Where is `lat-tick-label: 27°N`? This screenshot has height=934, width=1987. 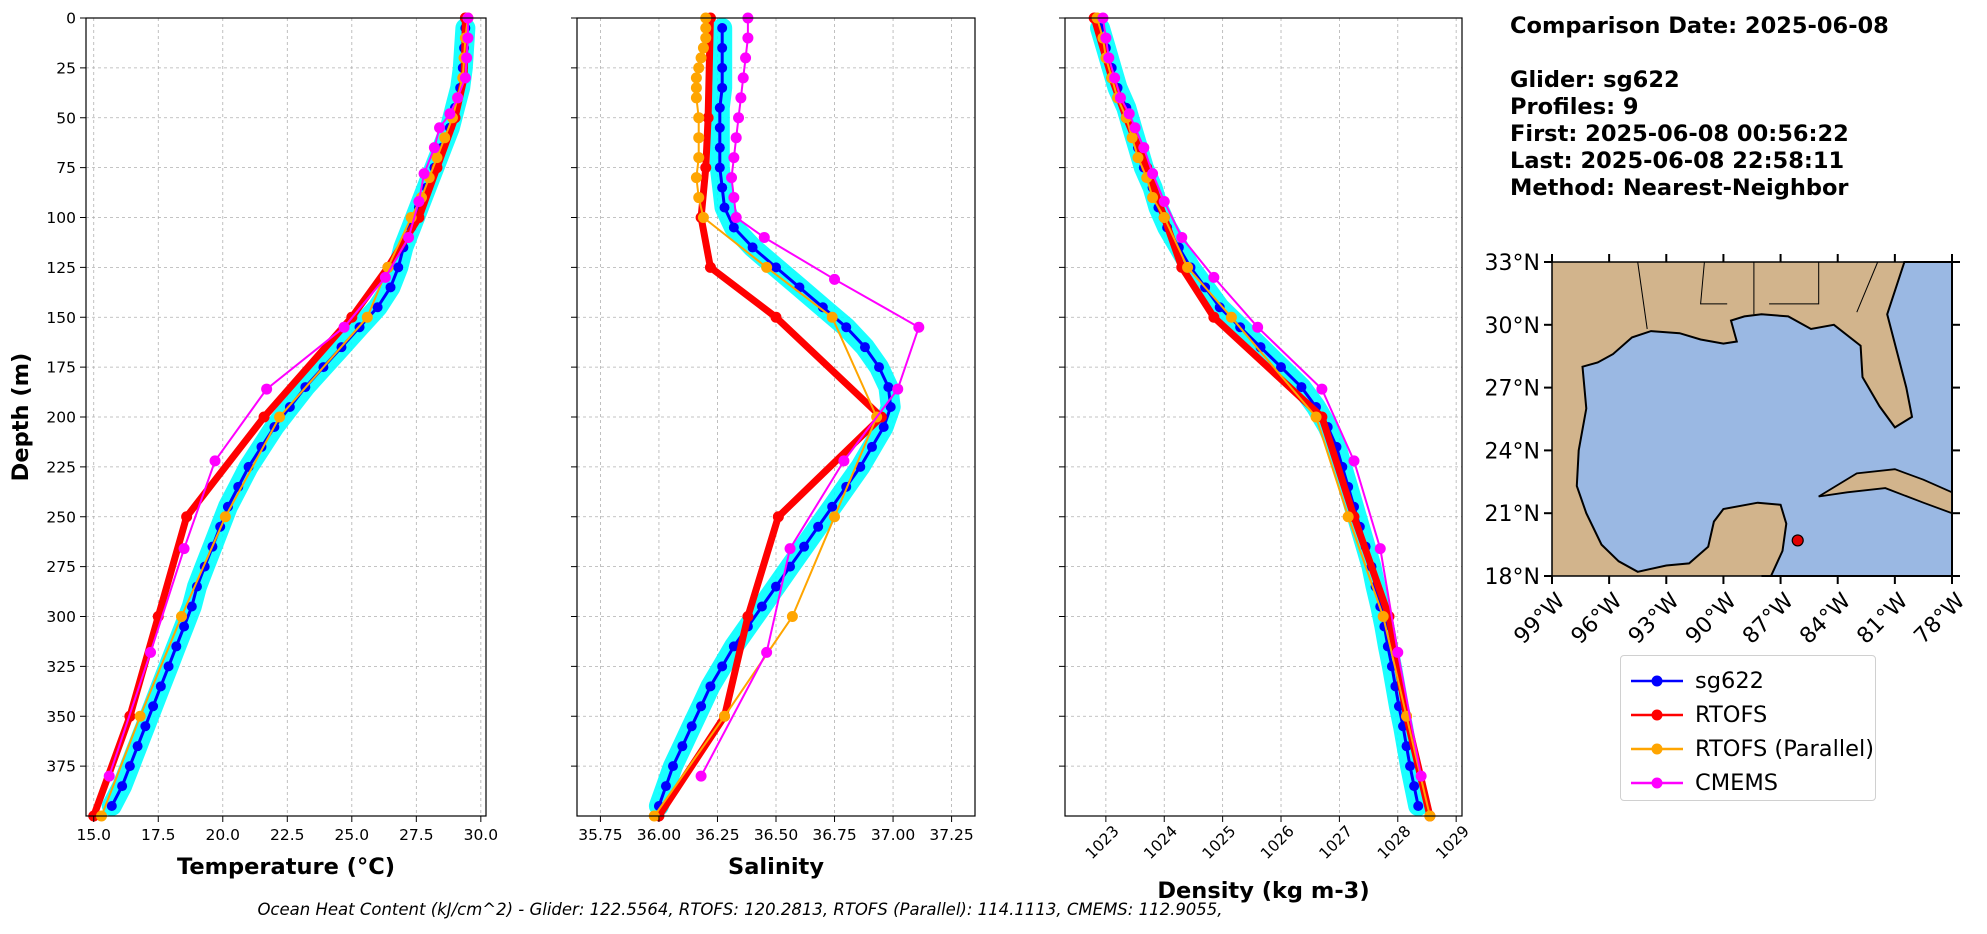 lat-tick-label: 27°N is located at coordinates (1512, 389).